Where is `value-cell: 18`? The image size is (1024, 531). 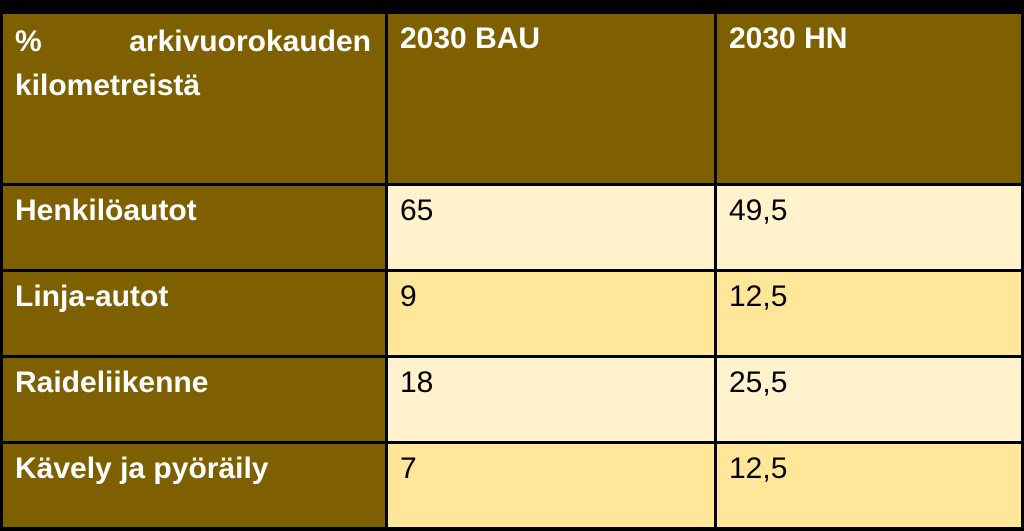 value-cell: 18 is located at coordinates (551, 399).